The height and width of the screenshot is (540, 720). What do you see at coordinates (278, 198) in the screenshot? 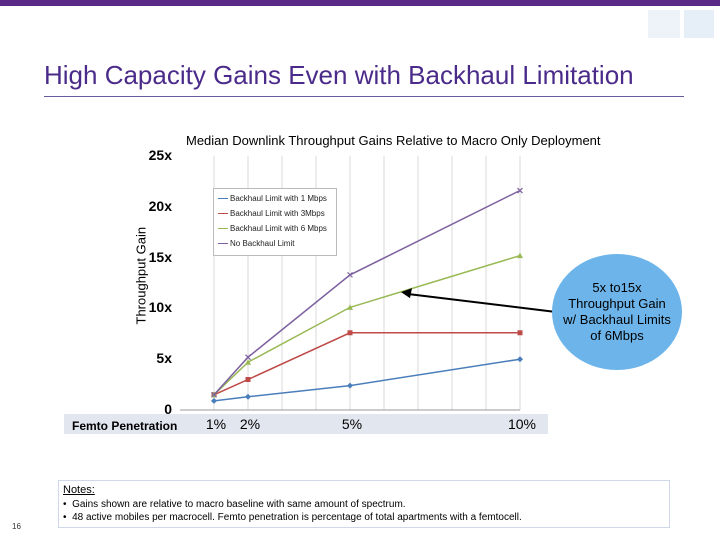
I see `legend-label: Backhaul Limit with 1 Mbps` at bounding box center [278, 198].